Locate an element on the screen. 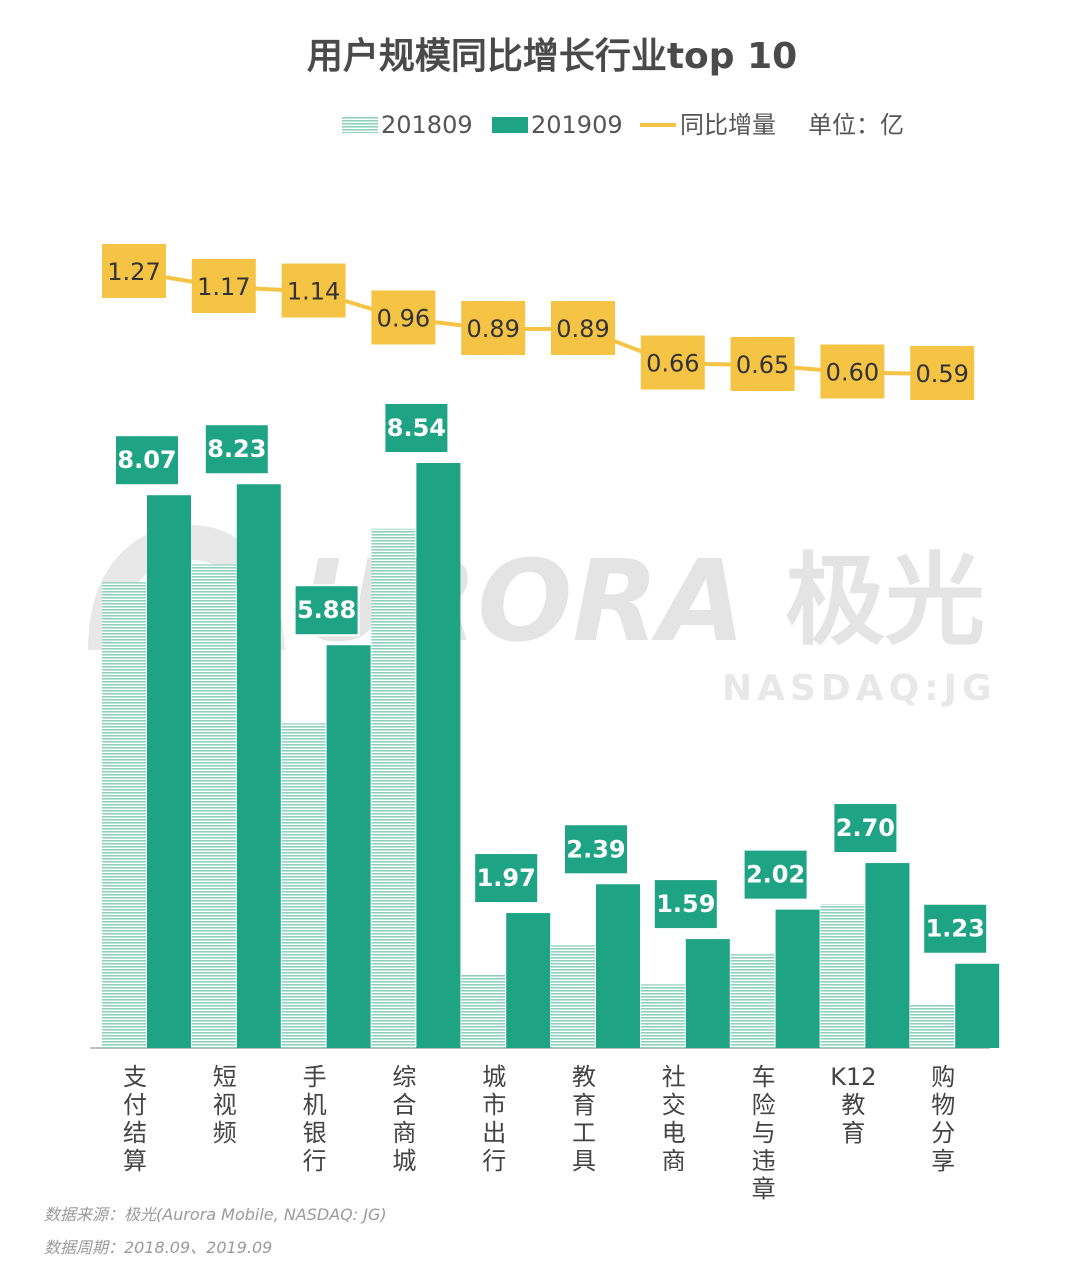  legend-label-201809: 201809 is located at coordinates (427, 125).